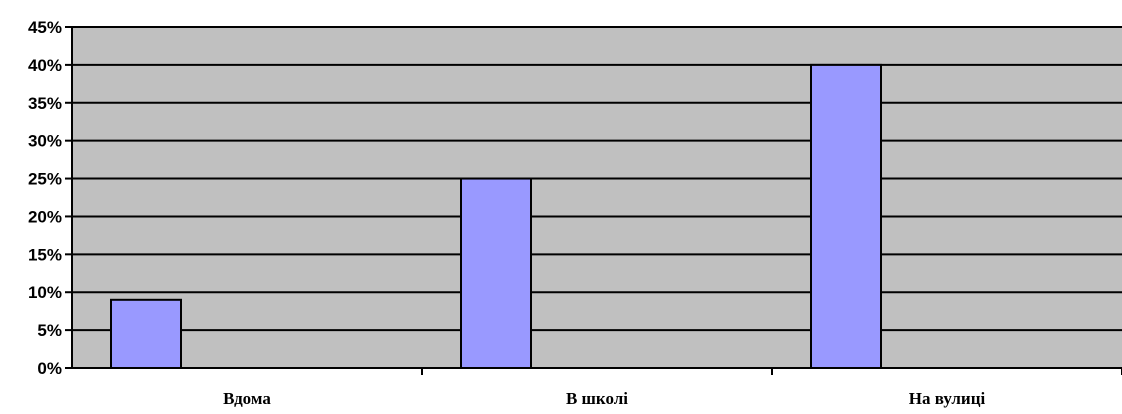 The width and height of the screenshot is (1122, 414). I want to click on y-tick-label: 0%, so click(49, 368).